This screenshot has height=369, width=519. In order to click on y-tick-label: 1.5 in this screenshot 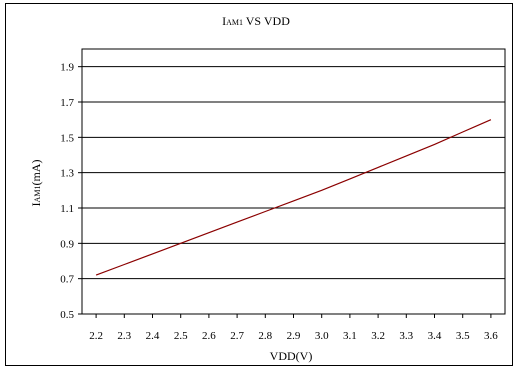, I will do `click(67, 138)`.